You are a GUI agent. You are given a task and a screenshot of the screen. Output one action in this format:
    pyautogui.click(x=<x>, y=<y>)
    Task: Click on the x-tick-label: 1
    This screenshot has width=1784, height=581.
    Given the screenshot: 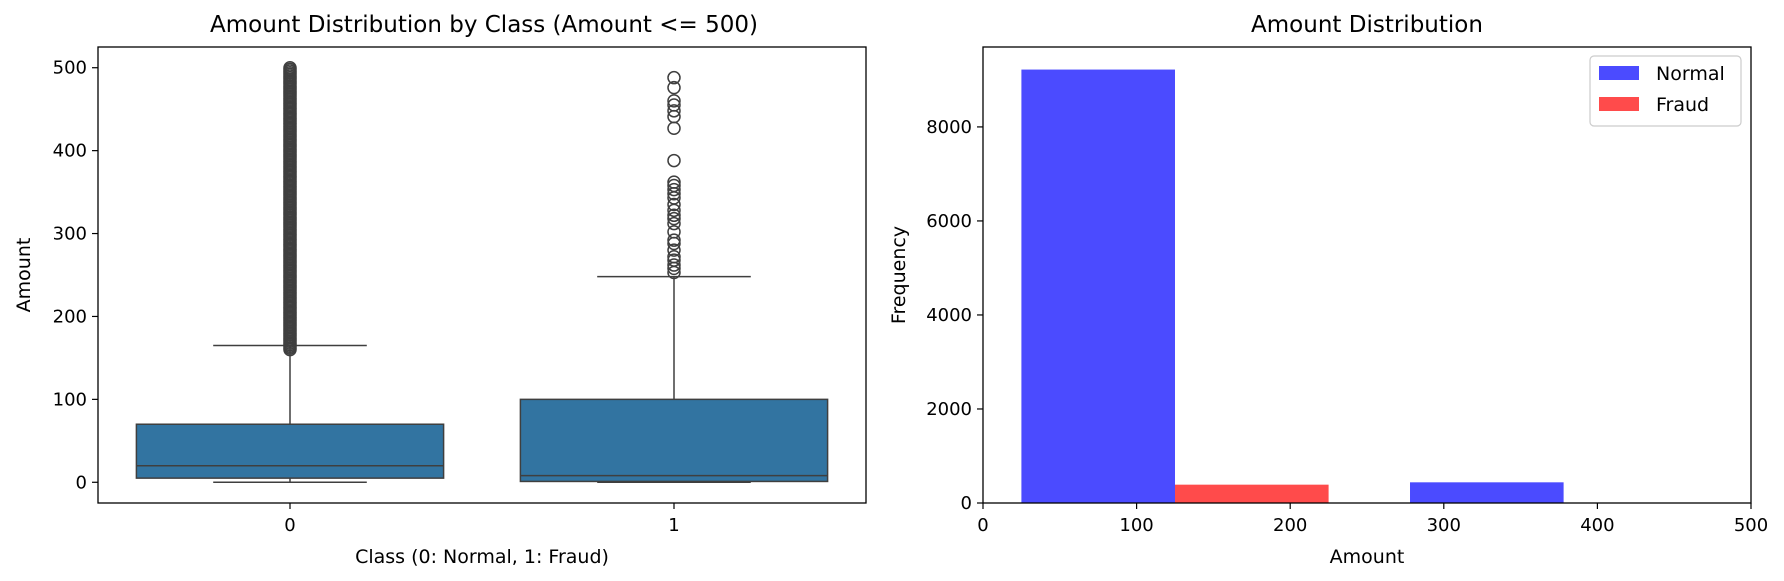 What is the action you would take?
    pyautogui.click(x=673, y=525)
    